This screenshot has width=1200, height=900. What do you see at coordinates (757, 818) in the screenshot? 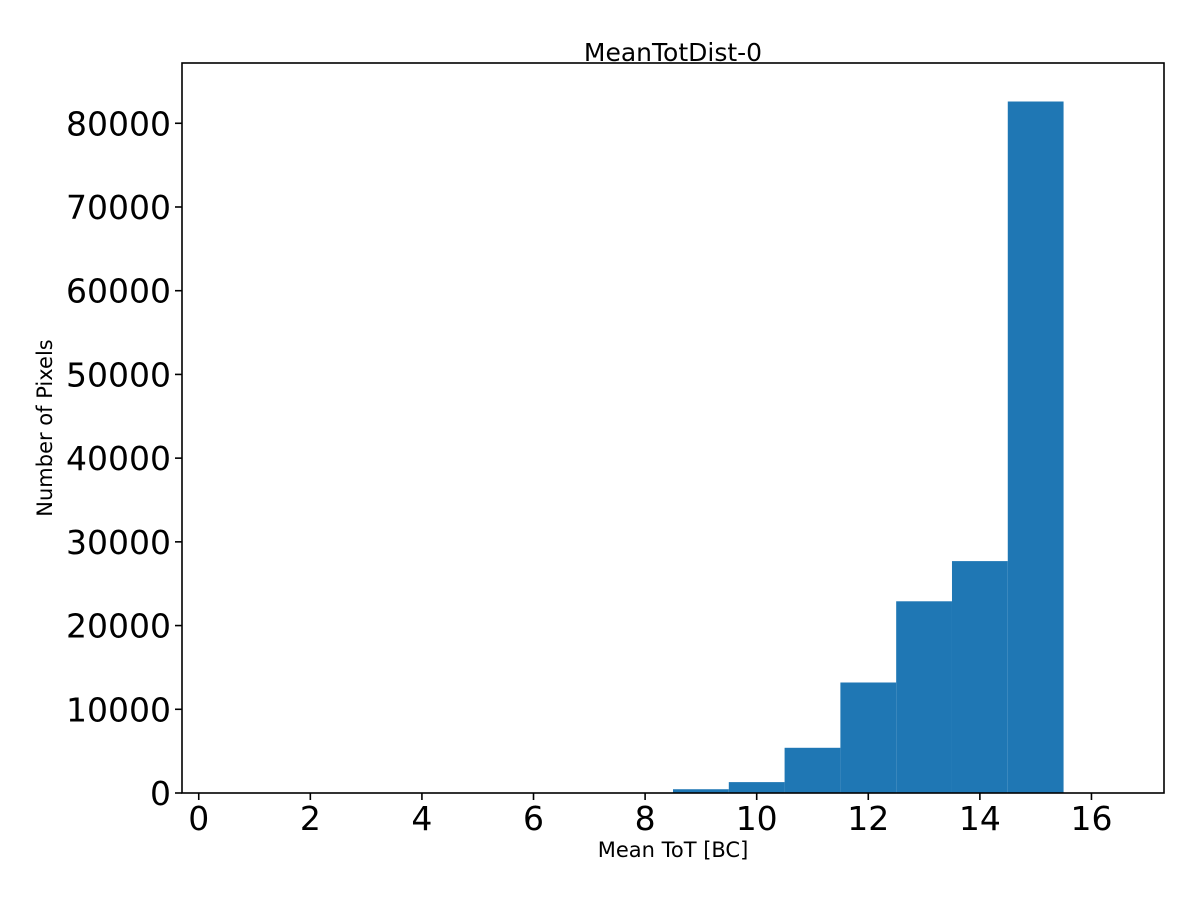
I see `x-tick-label: 10` at bounding box center [757, 818].